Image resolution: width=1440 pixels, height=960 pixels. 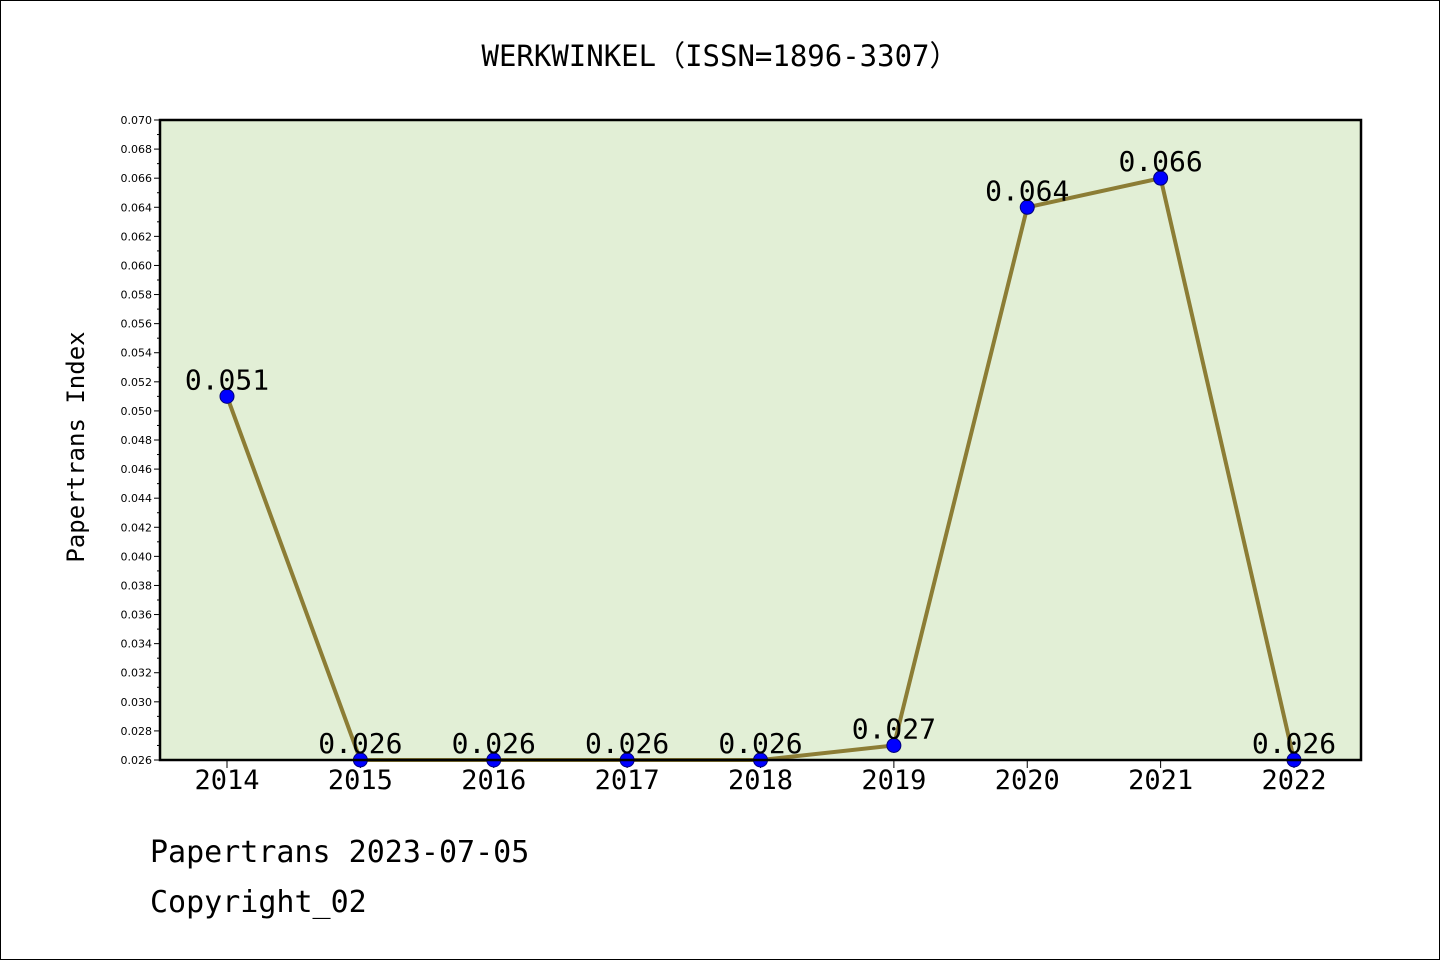 I want to click on y-tick-label: 0.032, so click(x=137, y=673).